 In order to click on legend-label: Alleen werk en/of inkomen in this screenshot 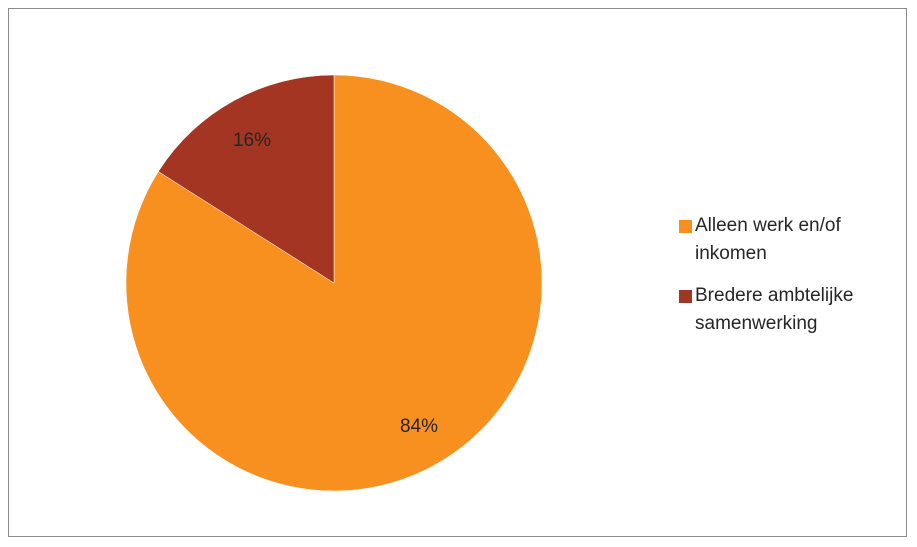, I will do `click(768, 239)`.